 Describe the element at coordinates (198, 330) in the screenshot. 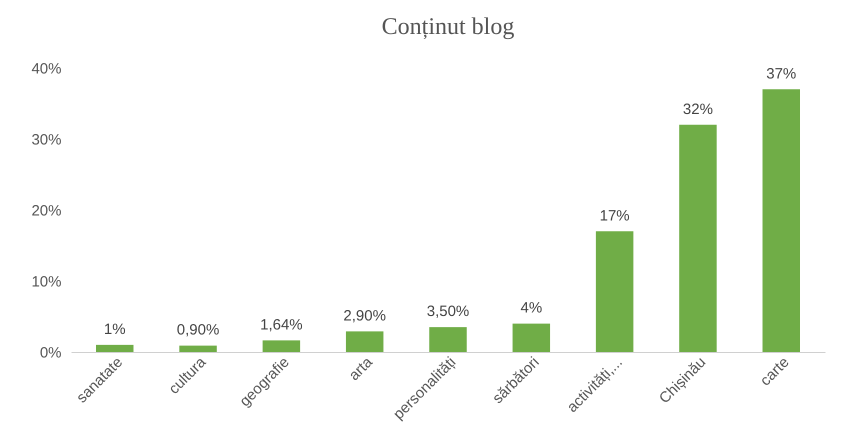

I see `data-label: 0,90%` at that location.